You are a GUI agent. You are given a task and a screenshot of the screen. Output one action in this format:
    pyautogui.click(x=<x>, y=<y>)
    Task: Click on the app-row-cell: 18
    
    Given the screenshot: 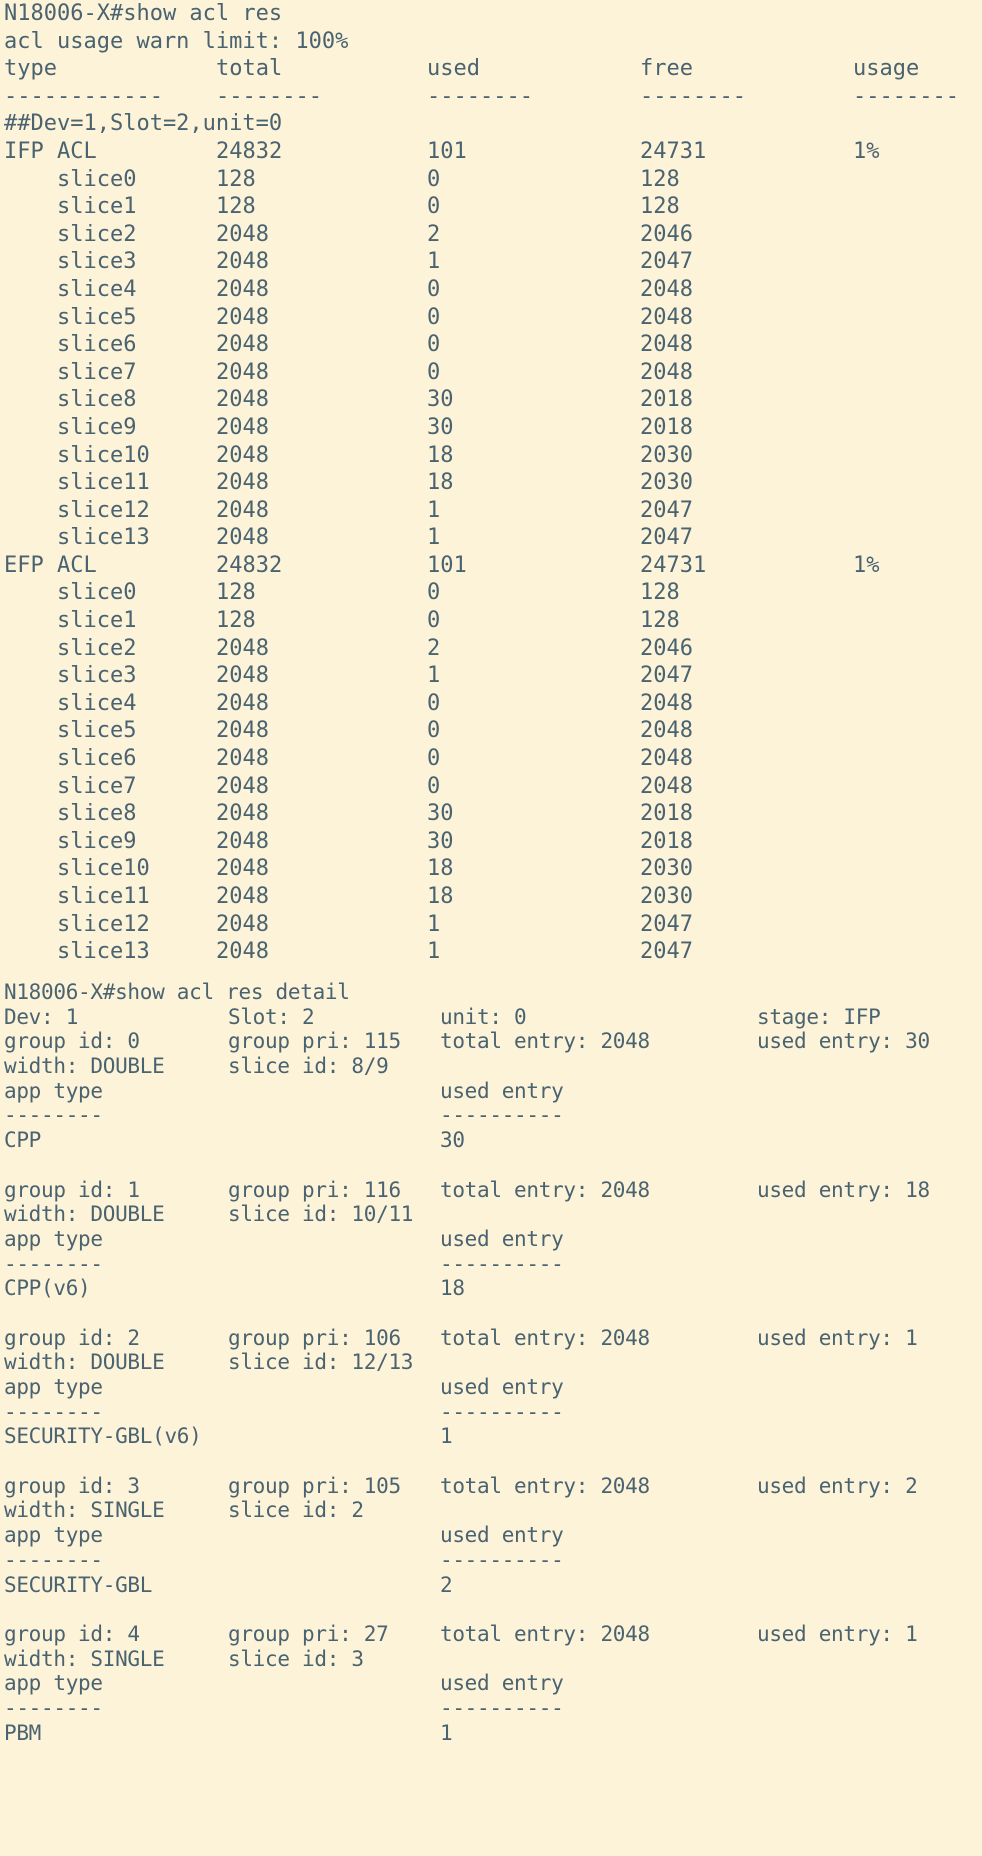 What is the action you would take?
    pyautogui.click(x=452, y=1288)
    